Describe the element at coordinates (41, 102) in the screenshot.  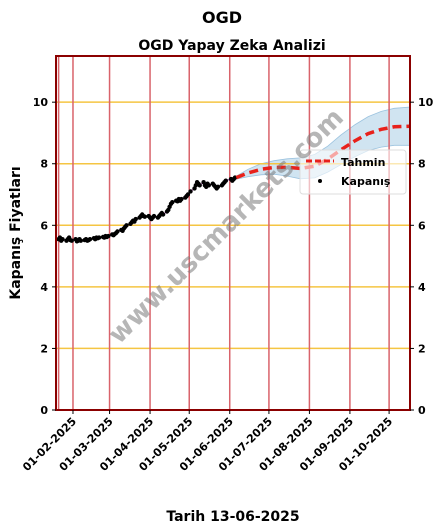
I see `y-tick-label-left: 10` at that location.